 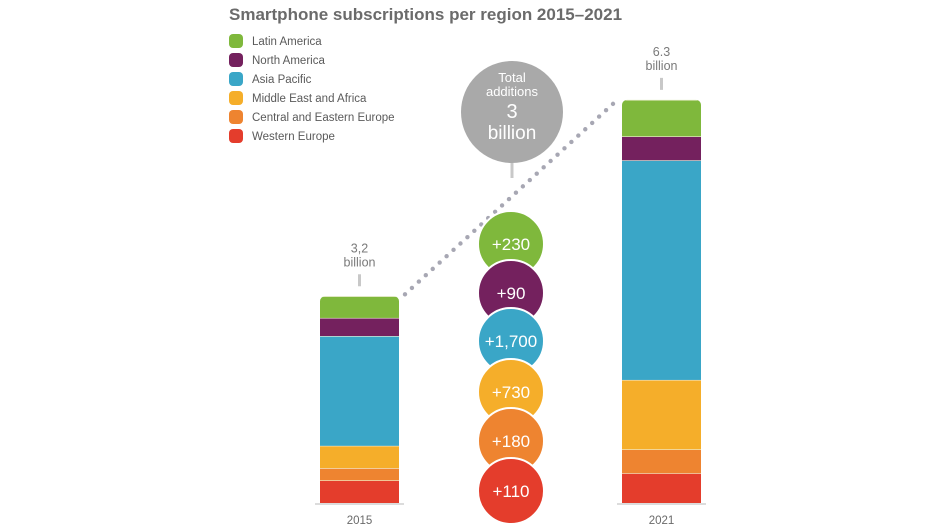 I want to click on legend-item-asia-pacific: Asia Pacific, so click(x=270, y=79).